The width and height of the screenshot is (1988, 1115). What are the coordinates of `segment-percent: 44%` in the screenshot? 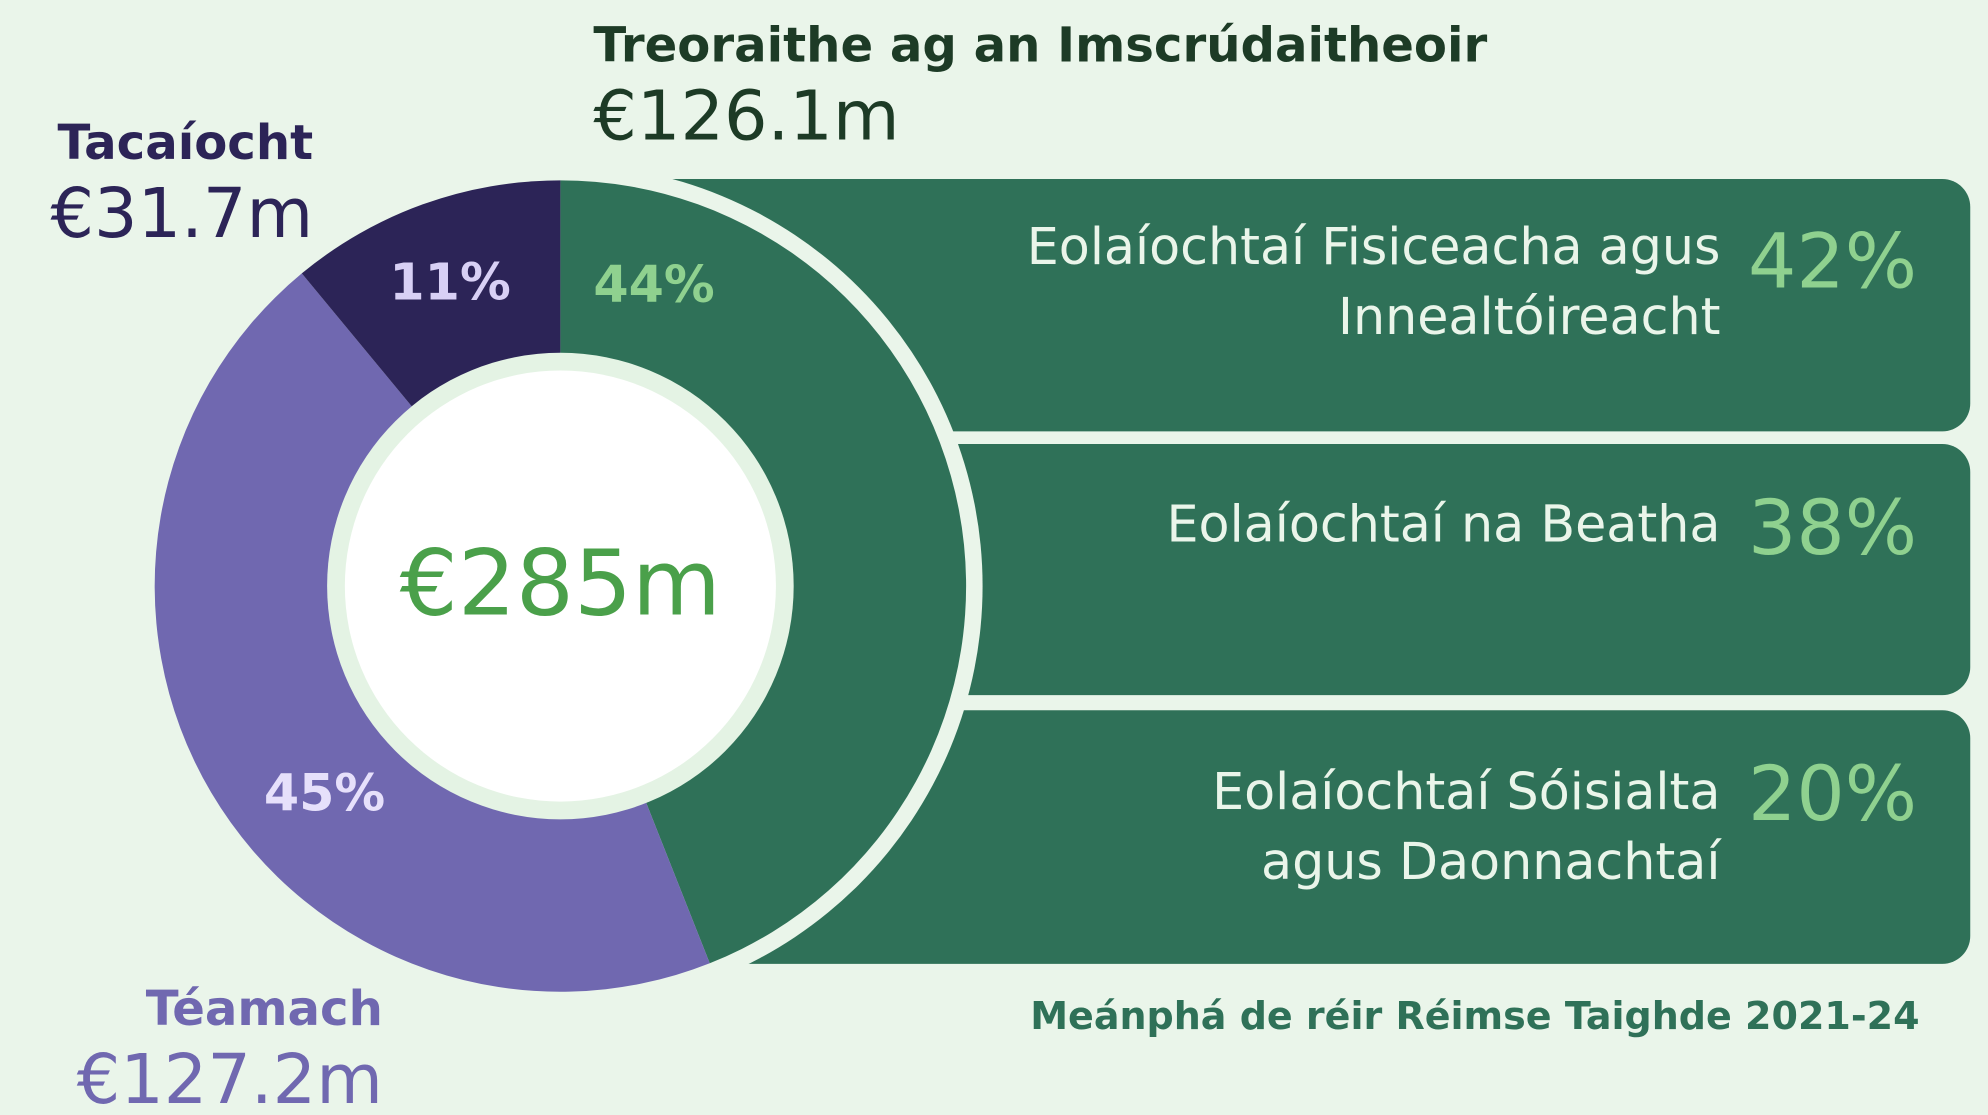 It's located at (653, 284).